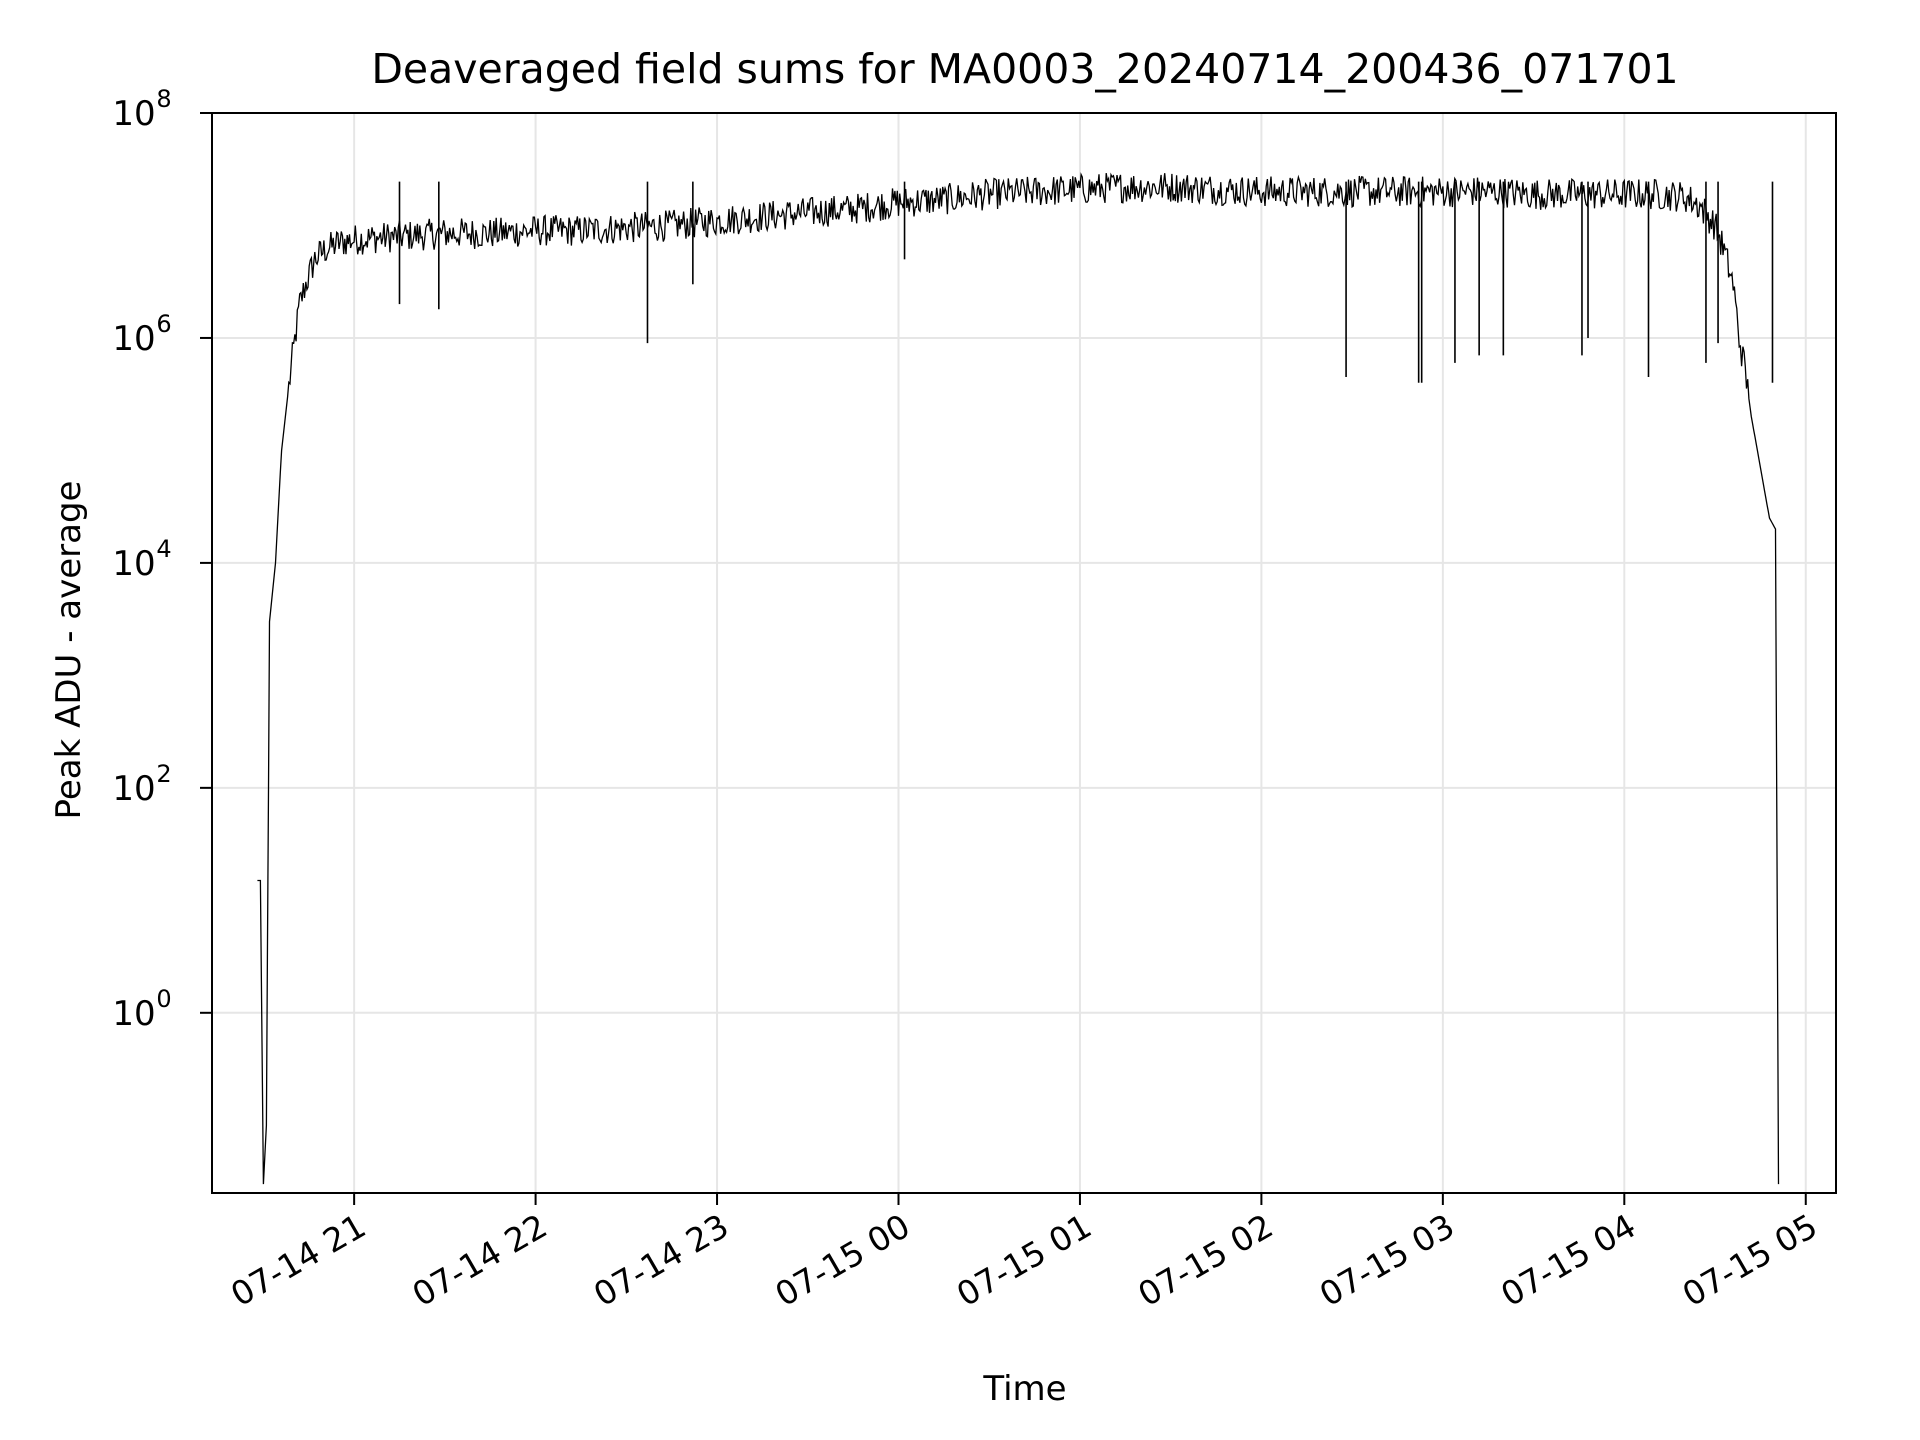 This screenshot has width=1920, height=1440. Describe the element at coordinates (163, 99) in the screenshot. I see `y-tick-label-exponent: 8` at that location.